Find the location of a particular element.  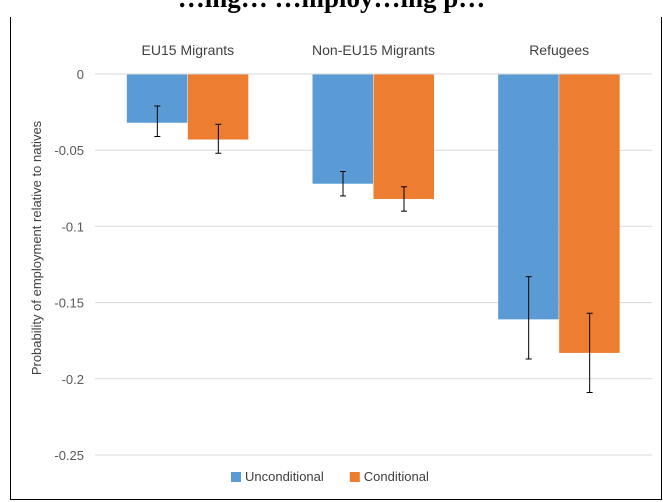

legend-label: Conditional is located at coordinates (396, 476).